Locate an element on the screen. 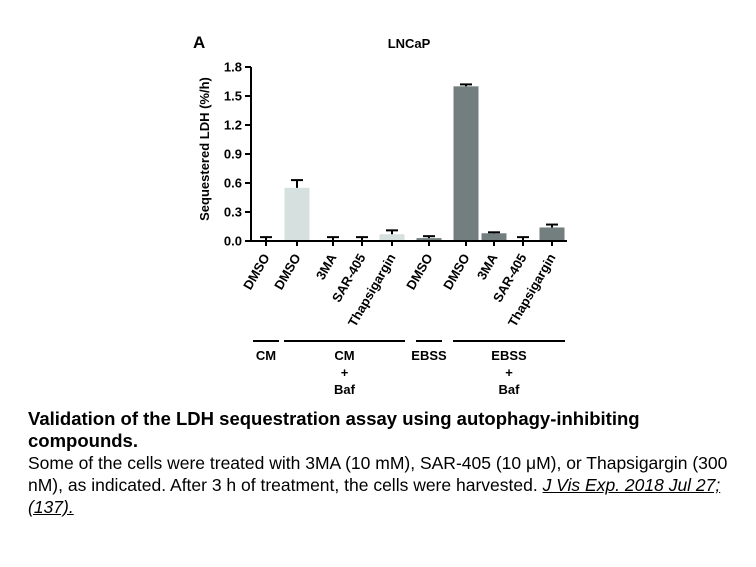 This screenshot has height=567, width=756. y-axis-ticks: 0.0 0.3 0.6 0.9 1.2 1.5 1.8 is located at coordinates (237, 154).